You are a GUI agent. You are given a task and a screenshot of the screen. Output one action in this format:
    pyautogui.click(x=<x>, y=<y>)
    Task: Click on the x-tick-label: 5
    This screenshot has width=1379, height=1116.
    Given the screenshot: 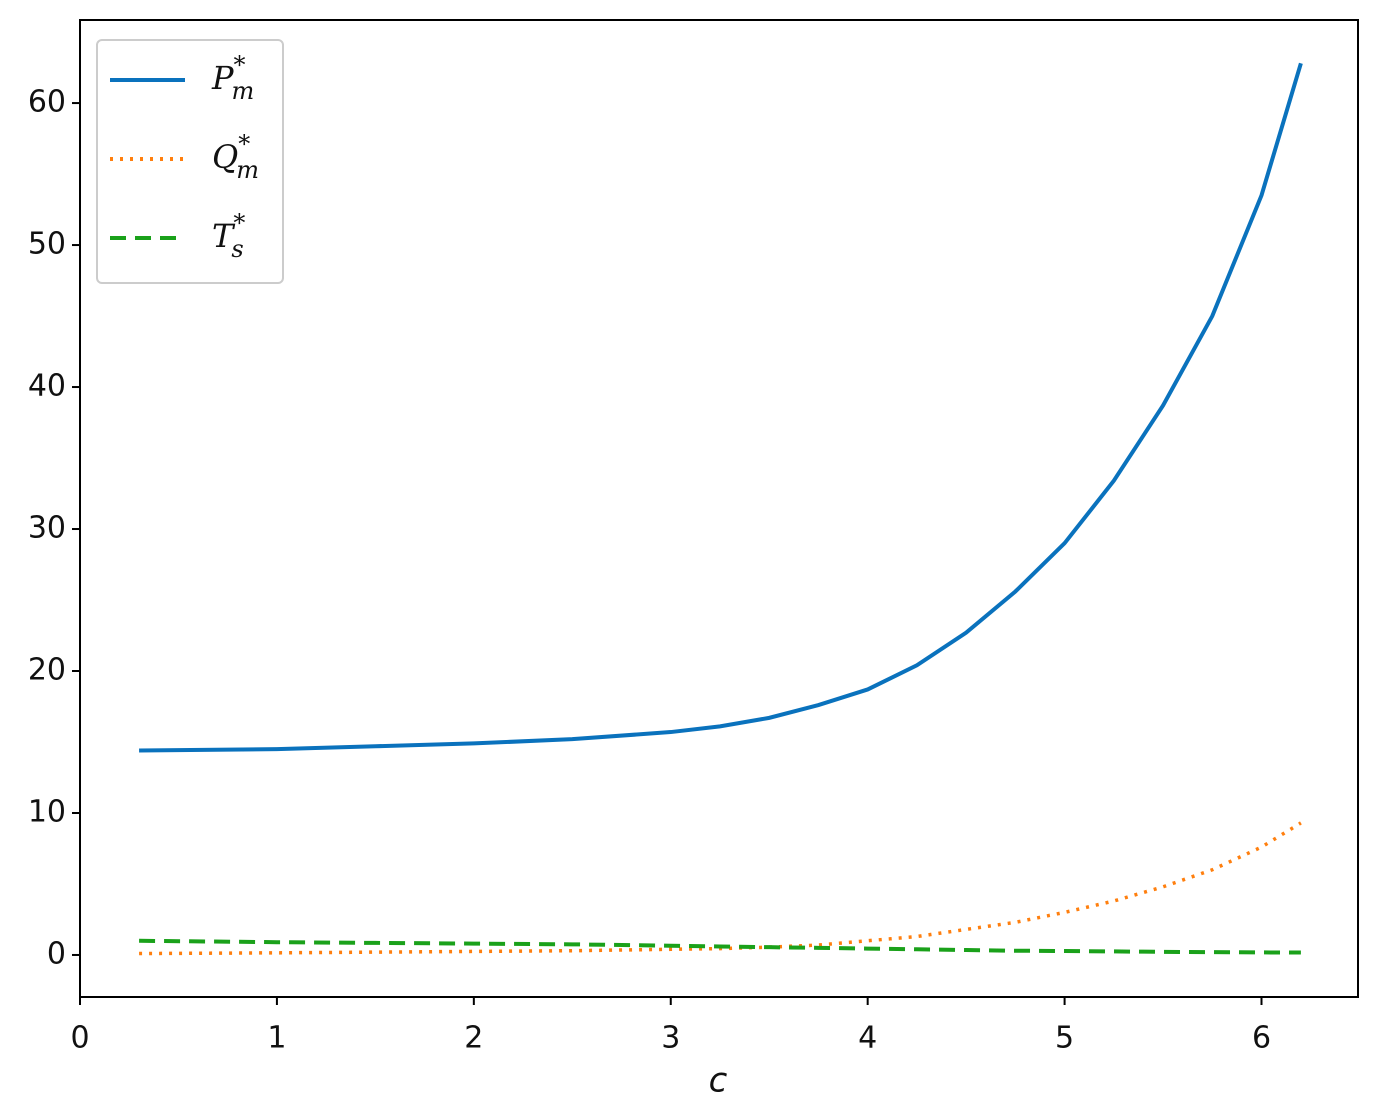 What is the action you would take?
    pyautogui.click(x=1064, y=1038)
    